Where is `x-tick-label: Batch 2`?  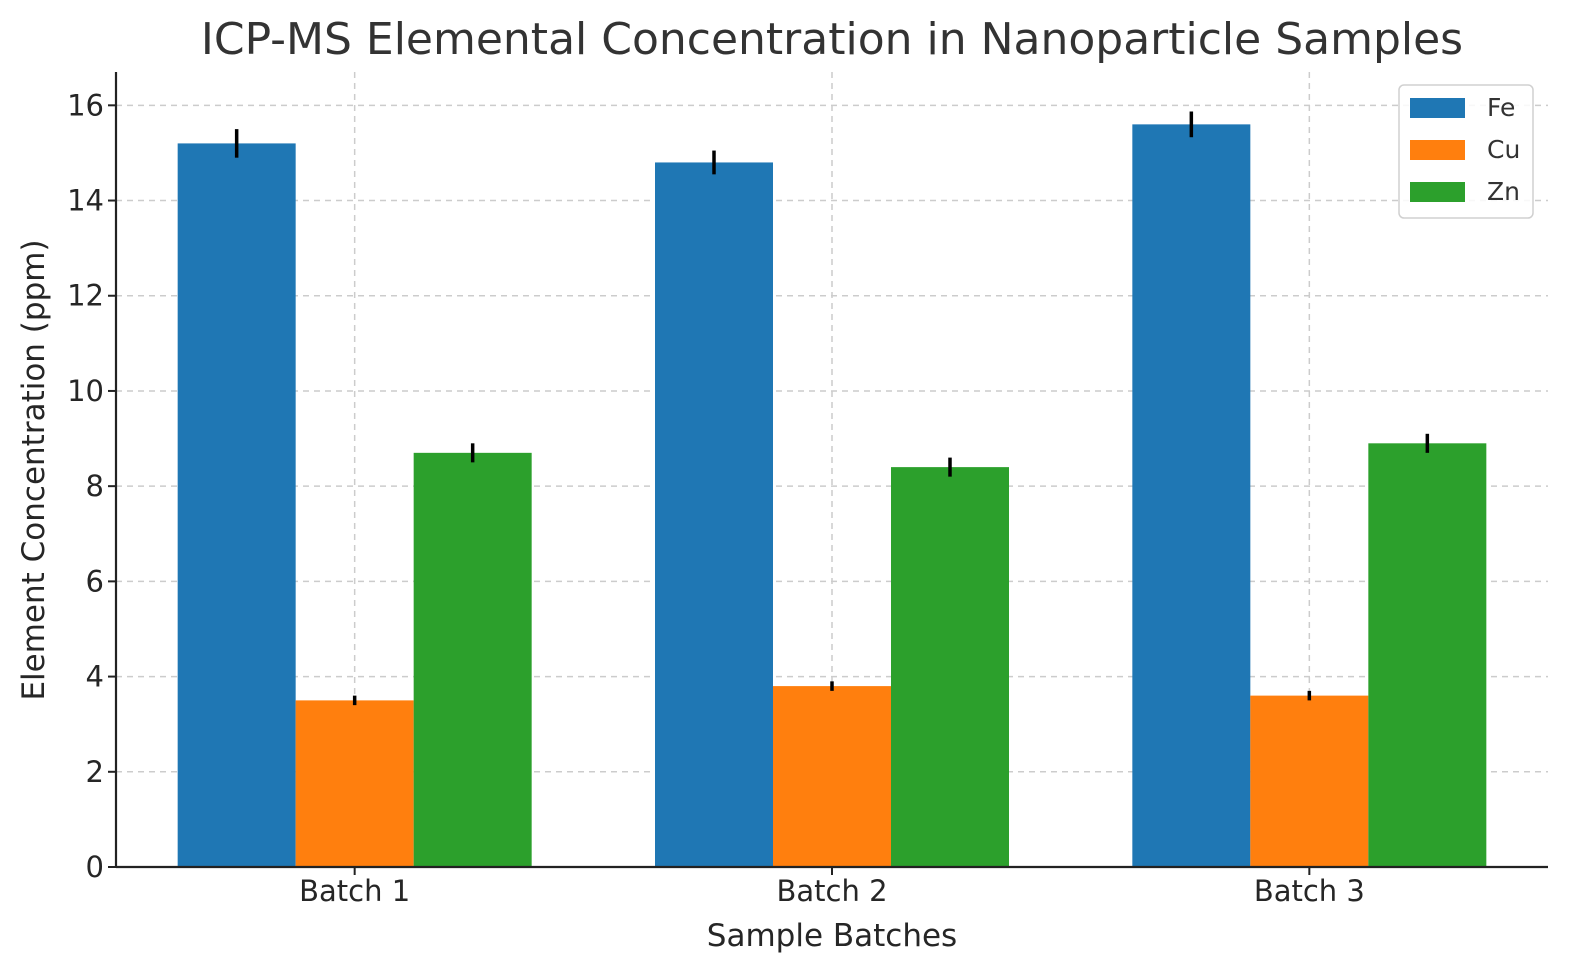 x-tick-label: Batch 2 is located at coordinates (831, 891).